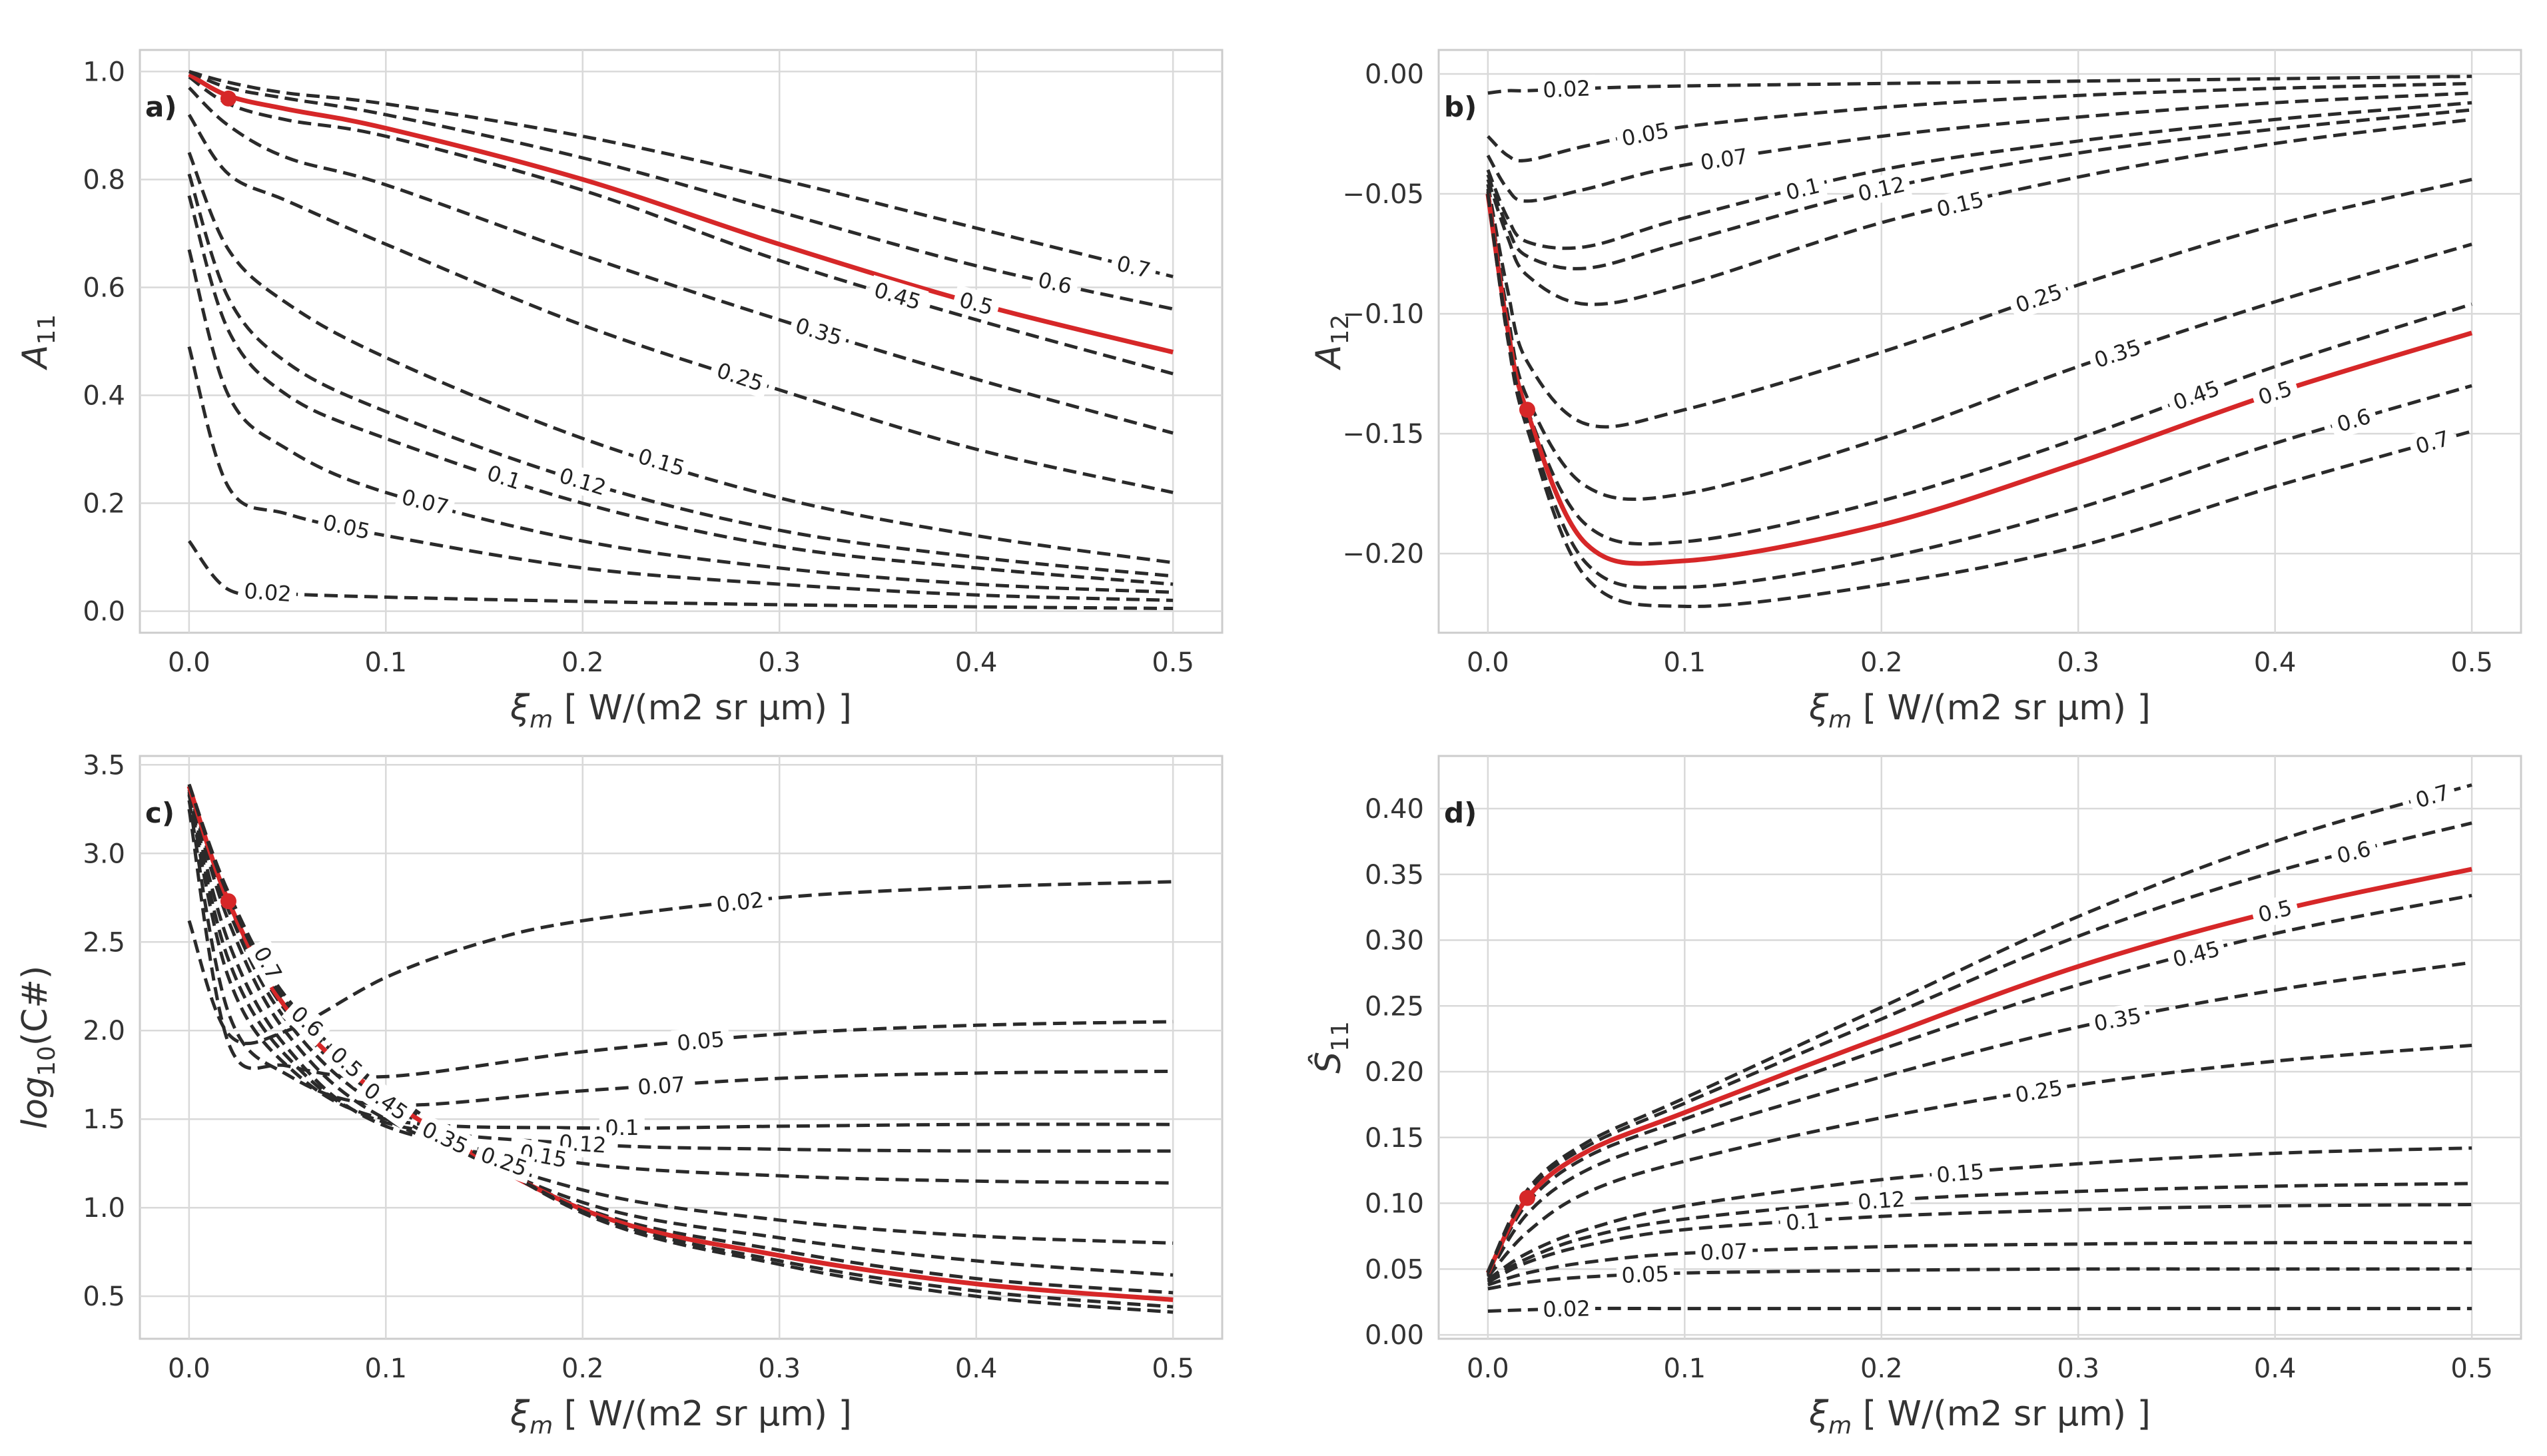 Image resolution: width=2547 pixels, height=1456 pixels. What do you see at coordinates (1341, 329) in the screenshot?
I see `y-axis-subscript: 12` at bounding box center [1341, 329].